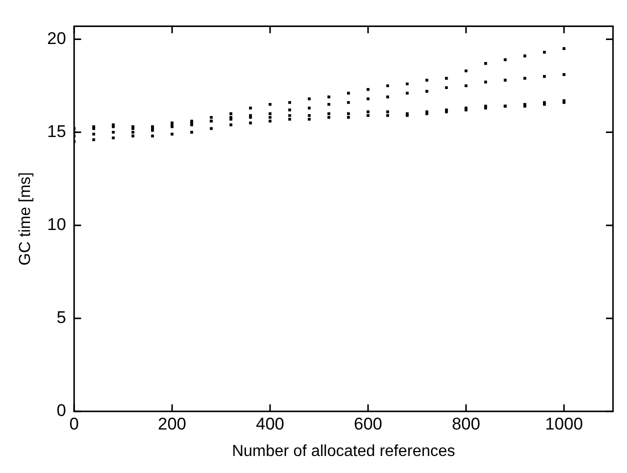 This screenshot has width=627, height=473. I want to click on x-tick-label: 400, so click(270, 424).